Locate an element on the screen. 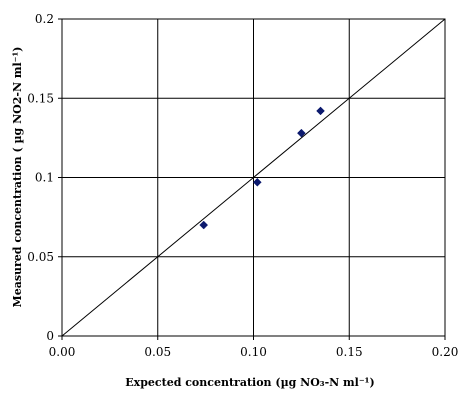  y-tick-label: 0 is located at coordinates (50, 336).